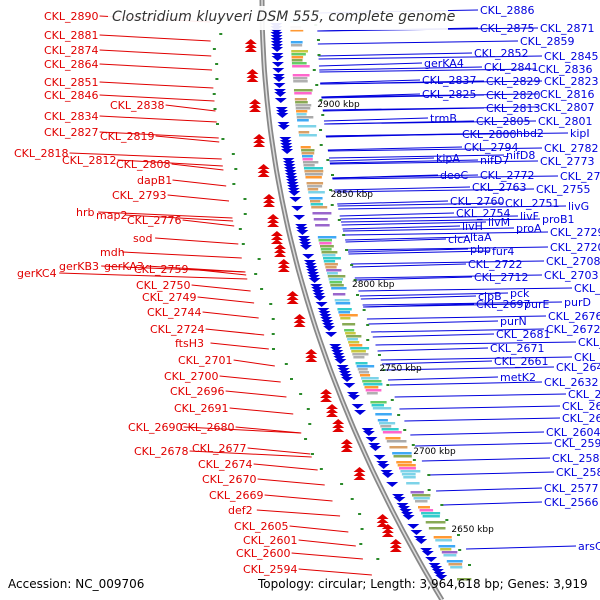  What do you see at coordinates (576, 458) in the screenshot?
I see `right-gene-label: CKL_2585` at bounding box center [576, 458].